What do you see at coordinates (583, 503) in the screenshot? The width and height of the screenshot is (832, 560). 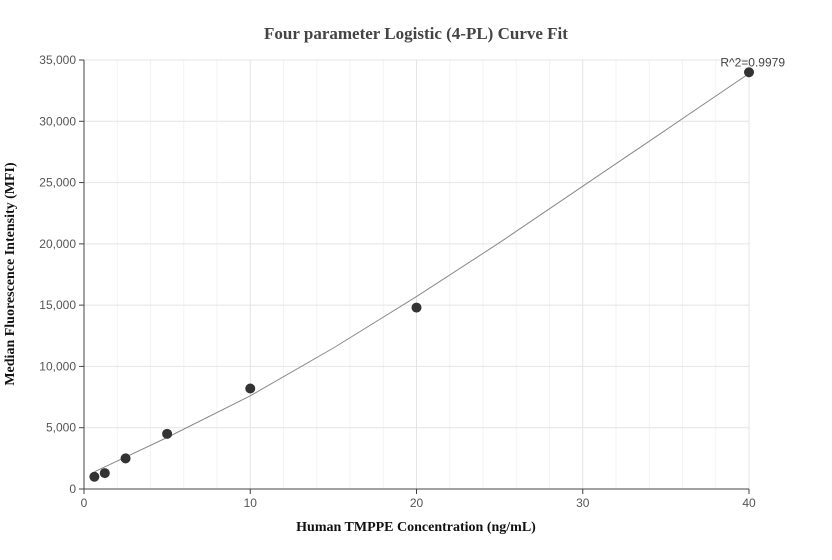 I see `x-tick-label: 30` at bounding box center [583, 503].